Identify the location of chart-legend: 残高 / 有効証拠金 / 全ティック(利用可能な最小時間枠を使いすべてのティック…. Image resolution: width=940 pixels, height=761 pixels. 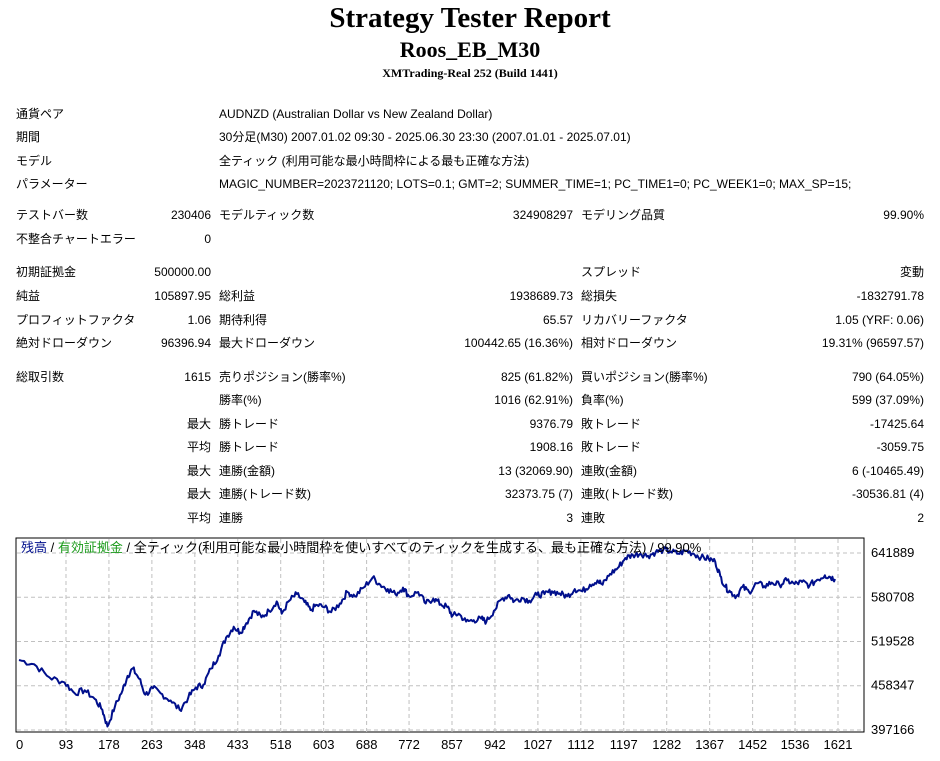
(361, 547).